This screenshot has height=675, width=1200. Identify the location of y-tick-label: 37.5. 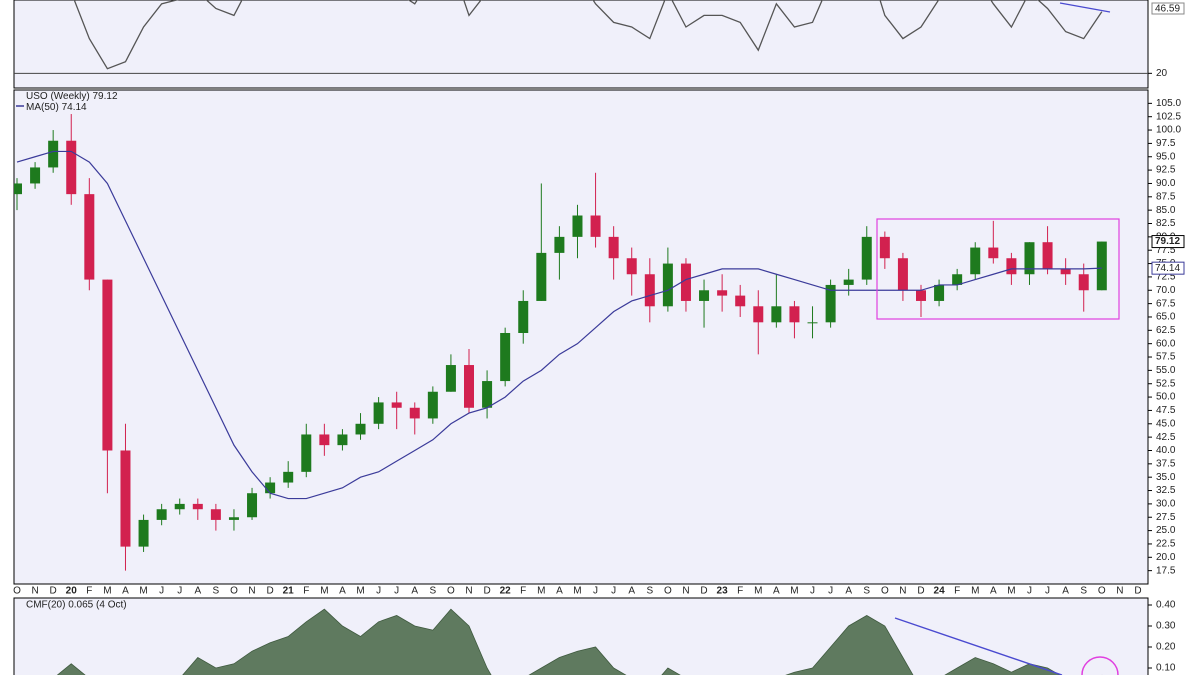
(1166, 463).